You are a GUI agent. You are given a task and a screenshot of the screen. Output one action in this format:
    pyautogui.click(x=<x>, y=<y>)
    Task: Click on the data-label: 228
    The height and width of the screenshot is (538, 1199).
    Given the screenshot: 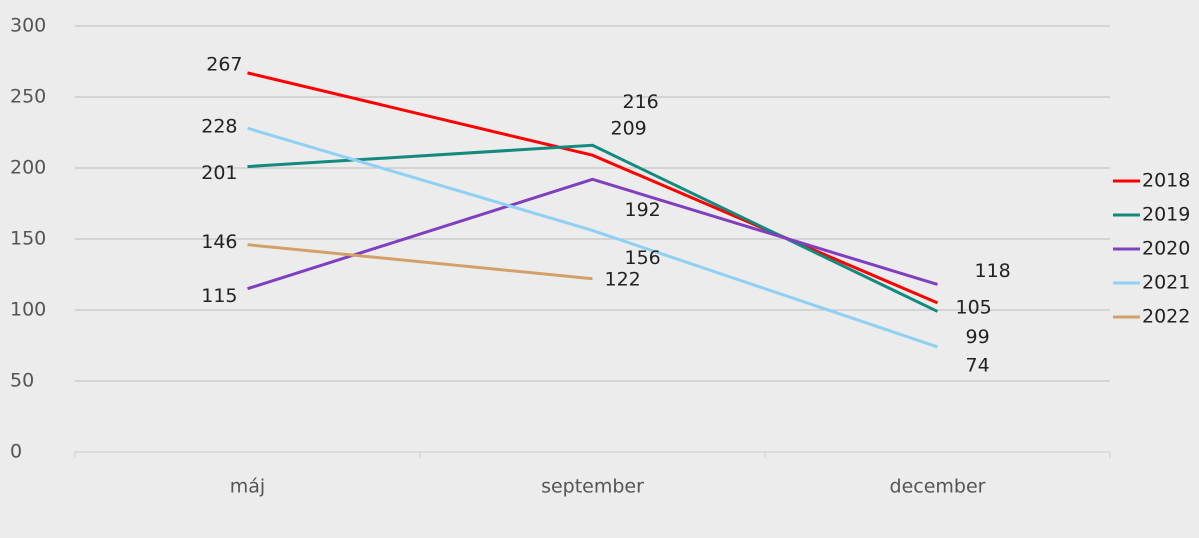 What is the action you would take?
    pyautogui.click(x=219, y=127)
    